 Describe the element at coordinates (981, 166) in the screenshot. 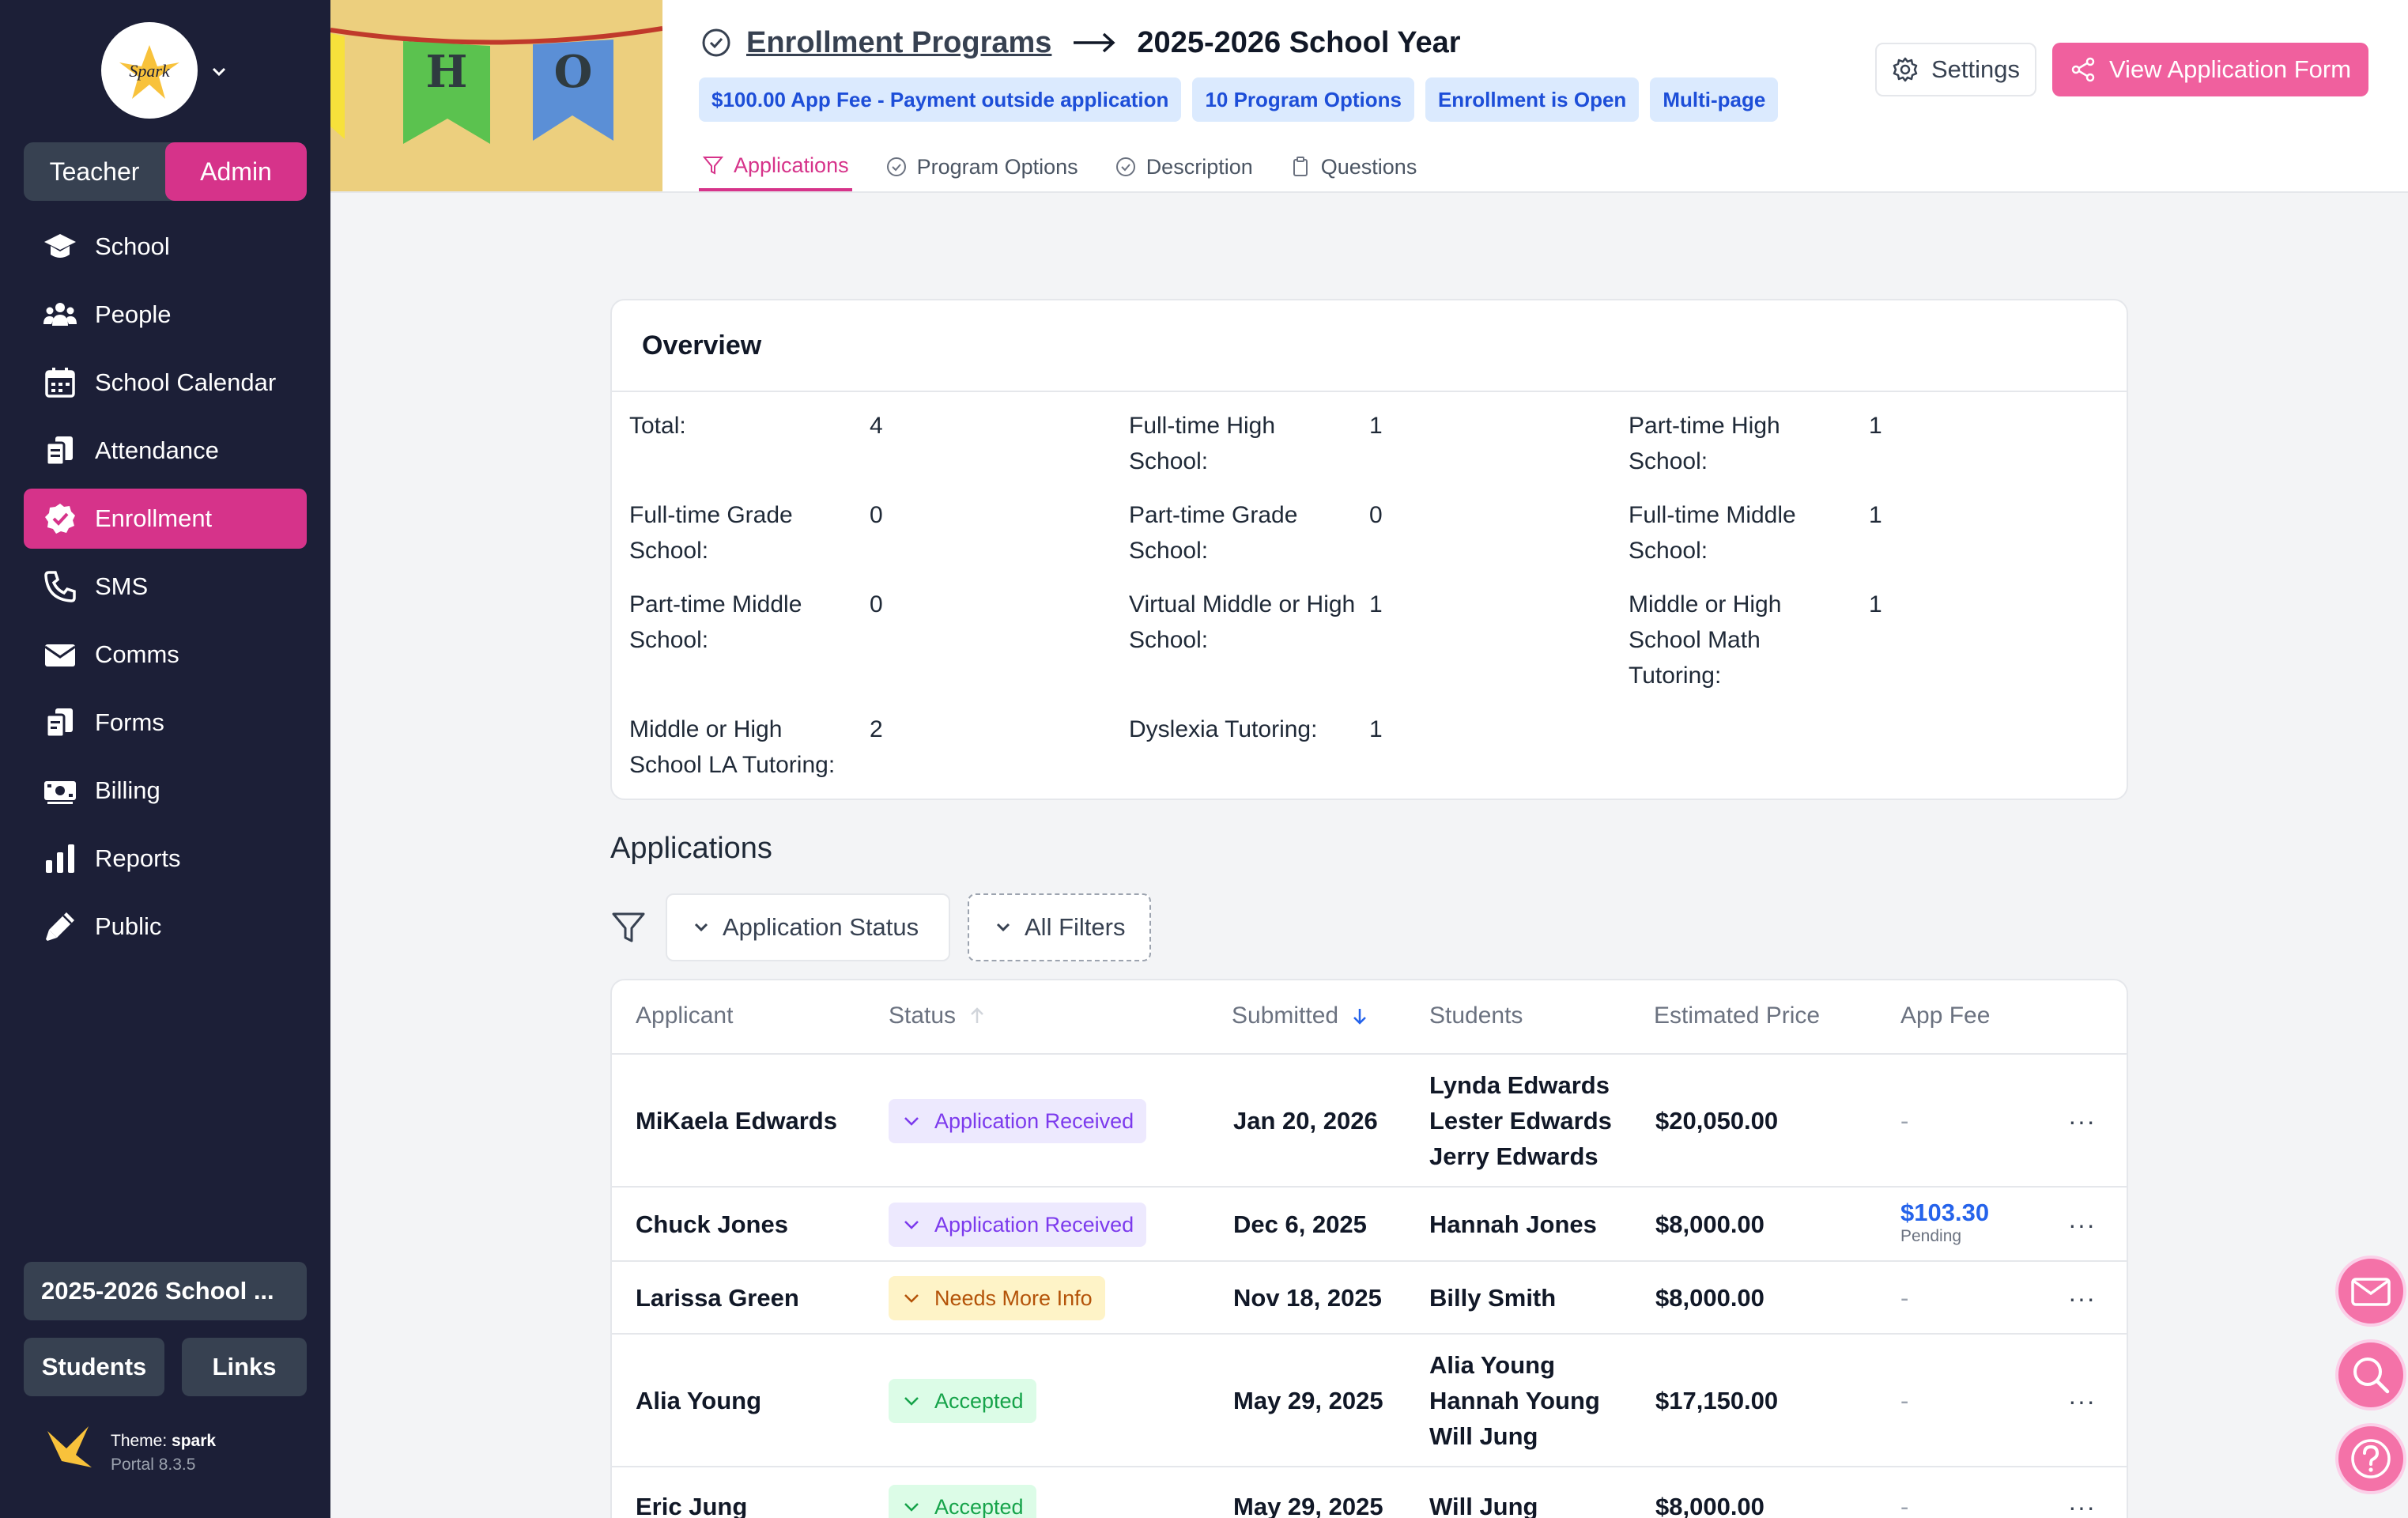

I see `tab-program-options: Program Options` at that location.